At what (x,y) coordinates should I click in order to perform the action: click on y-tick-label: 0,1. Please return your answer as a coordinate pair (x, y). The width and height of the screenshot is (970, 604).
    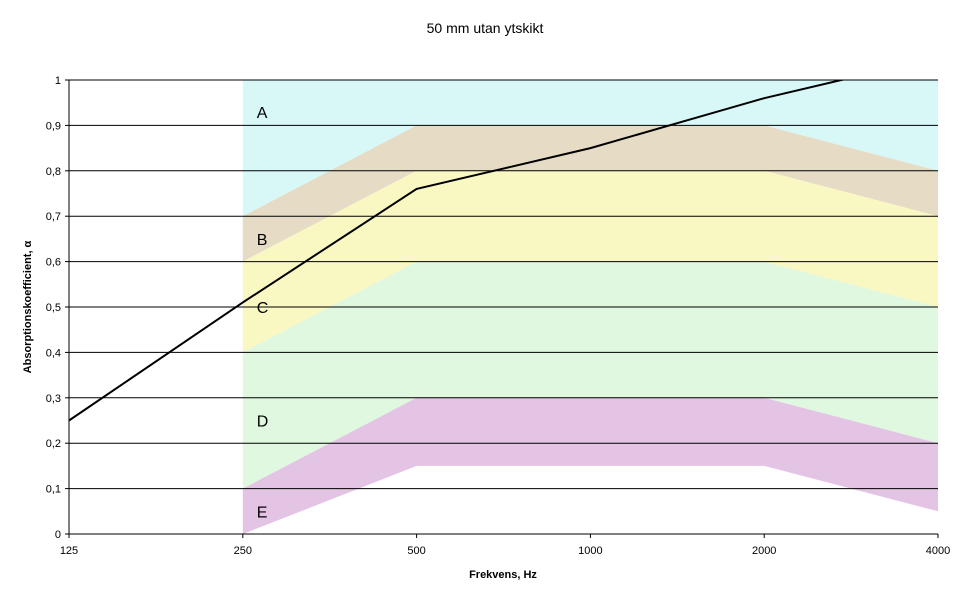
    Looking at the image, I should click on (53, 490).